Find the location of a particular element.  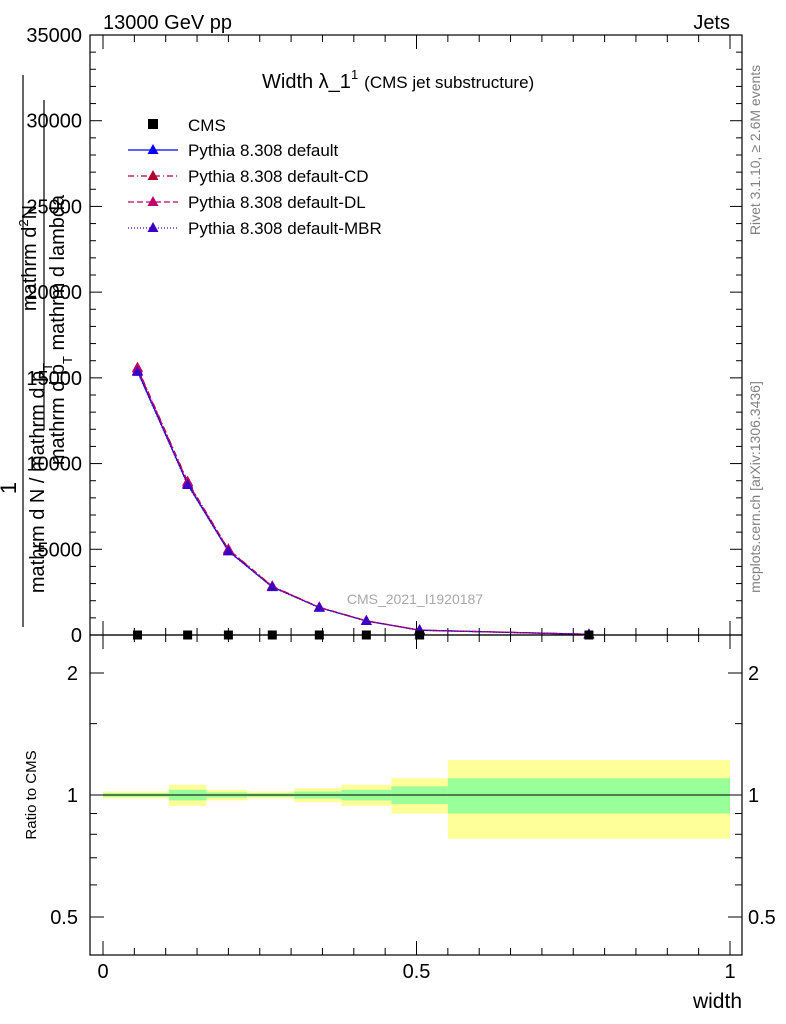

ratio-y-tick-label-right: 1 is located at coordinates (753, 796).